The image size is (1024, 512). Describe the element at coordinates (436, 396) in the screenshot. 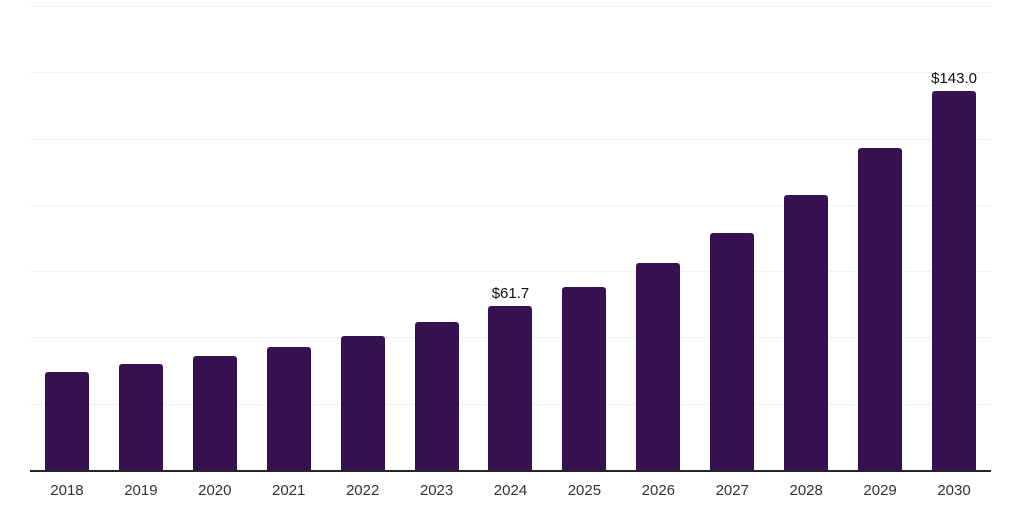

I see `bar-2023` at that location.